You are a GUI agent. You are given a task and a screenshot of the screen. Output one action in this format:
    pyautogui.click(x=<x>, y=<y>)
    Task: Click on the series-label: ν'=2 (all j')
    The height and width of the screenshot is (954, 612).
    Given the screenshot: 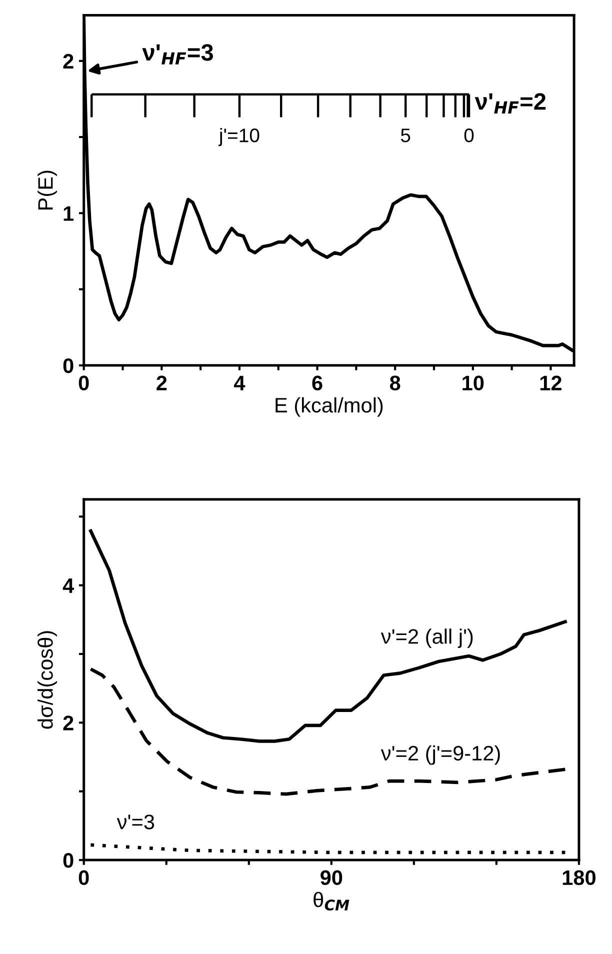 What is the action you would take?
    pyautogui.click(x=426, y=638)
    